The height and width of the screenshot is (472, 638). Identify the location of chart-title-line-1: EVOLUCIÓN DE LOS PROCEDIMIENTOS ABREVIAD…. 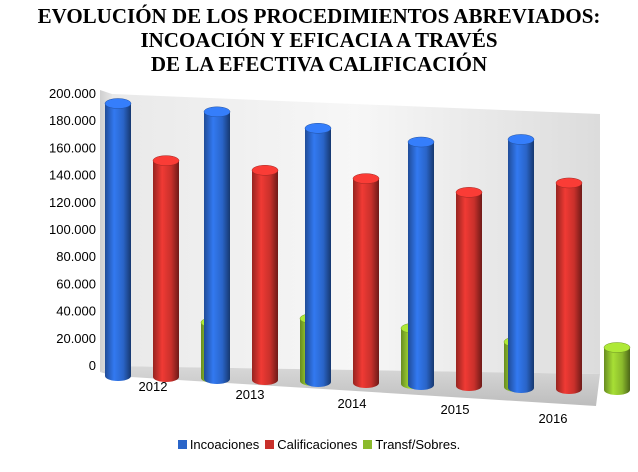
(319, 16).